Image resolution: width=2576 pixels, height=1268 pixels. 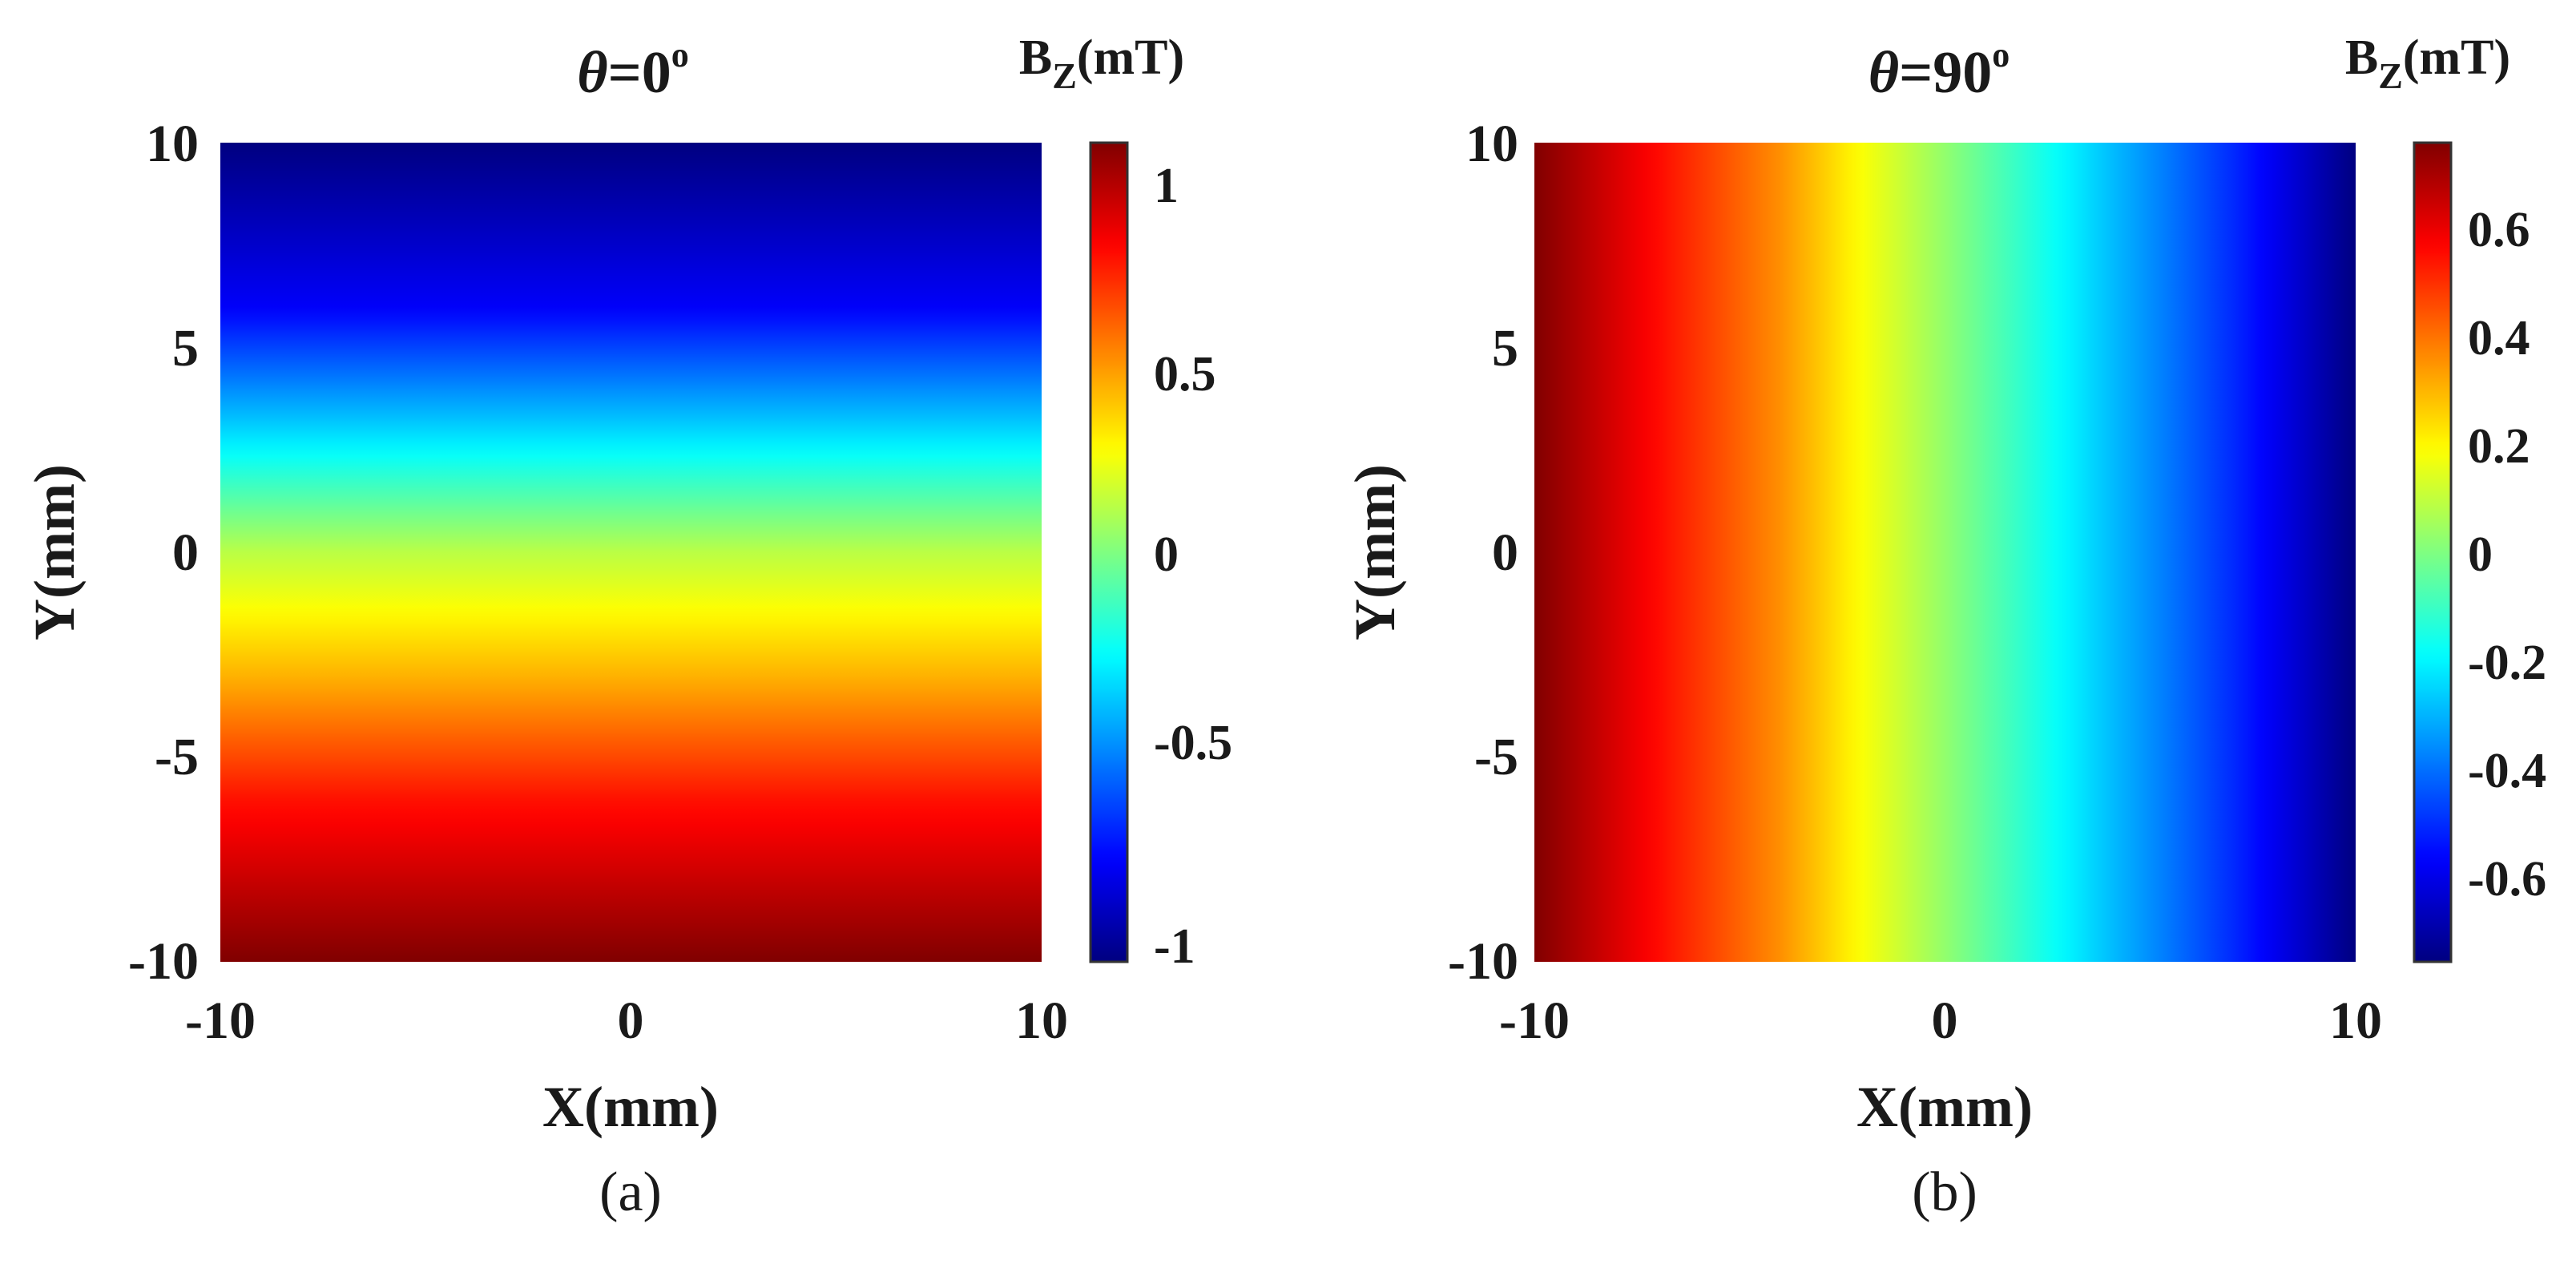 I want to click on panel-b-colorbar-ticks: 0.6 0.4 0.2 0 -0.2 -0.4 -0.6, so click(x=2507, y=555).